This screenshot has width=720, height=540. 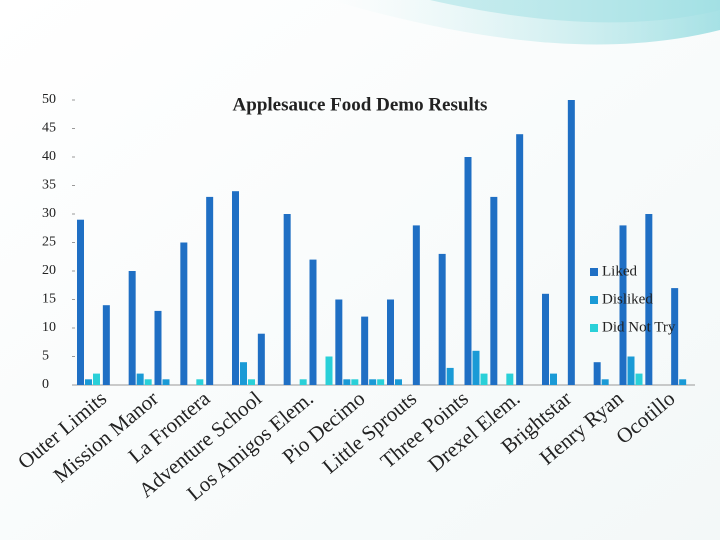 What do you see at coordinates (49, 185) in the screenshot?
I see `y-tick-label: 35` at bounding box center [49, 185].